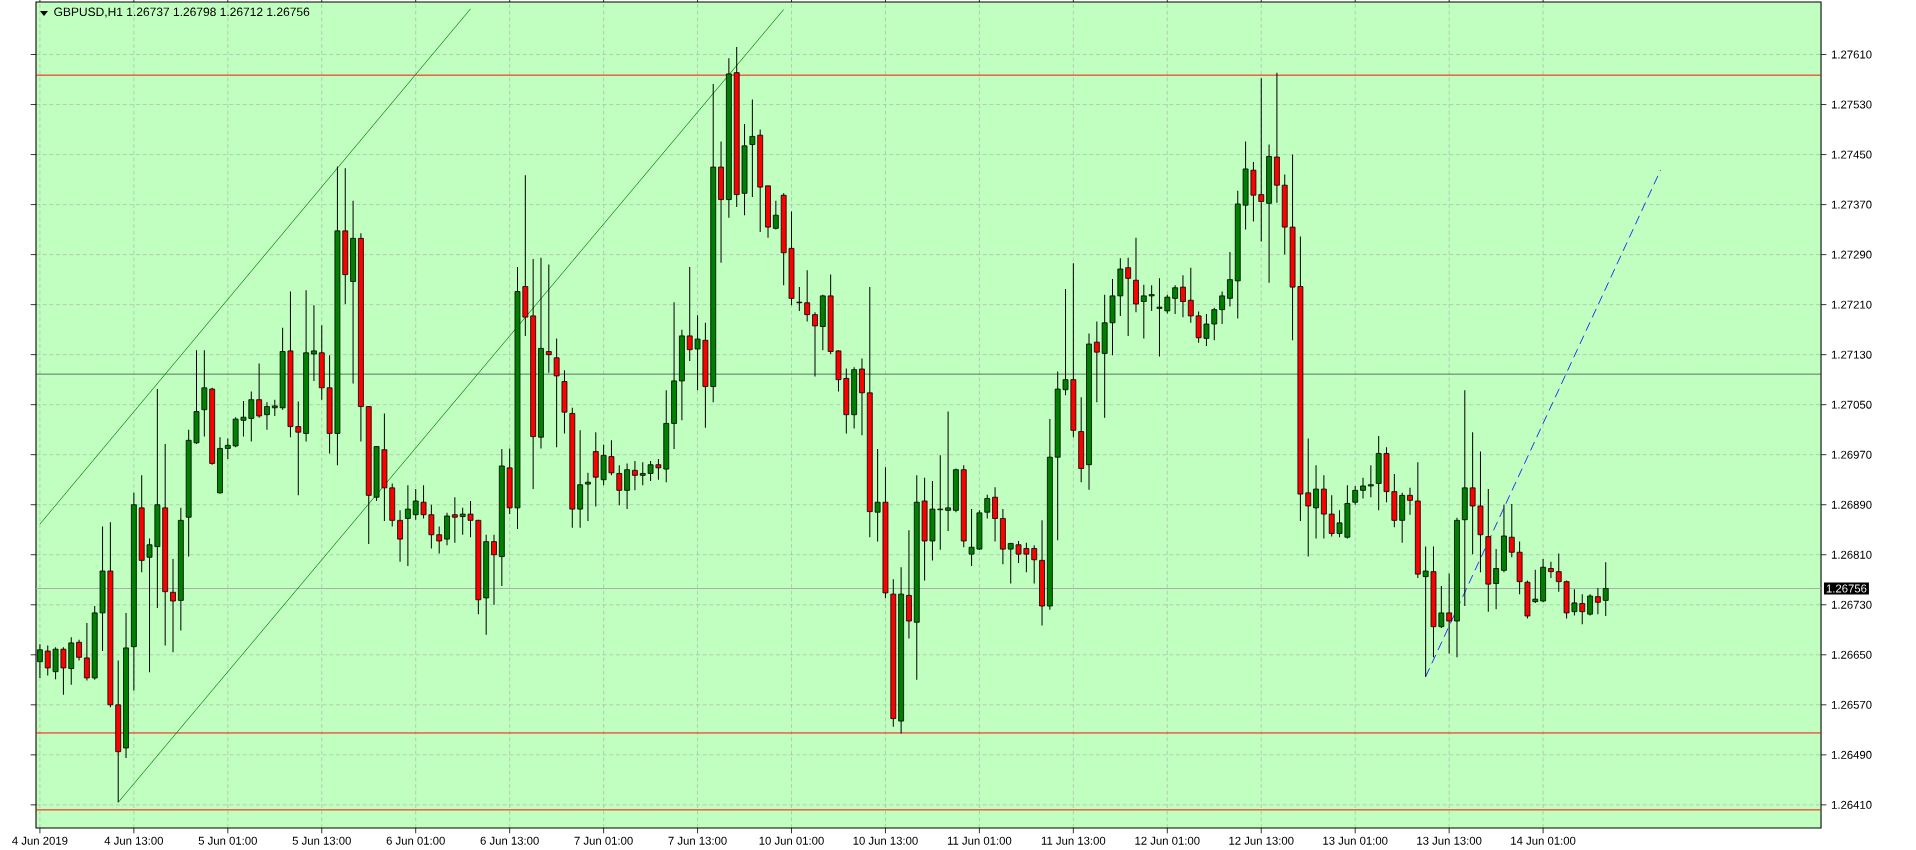  I want to click on x-tick-label: 6 Jun 13:00, so click(509, 840).